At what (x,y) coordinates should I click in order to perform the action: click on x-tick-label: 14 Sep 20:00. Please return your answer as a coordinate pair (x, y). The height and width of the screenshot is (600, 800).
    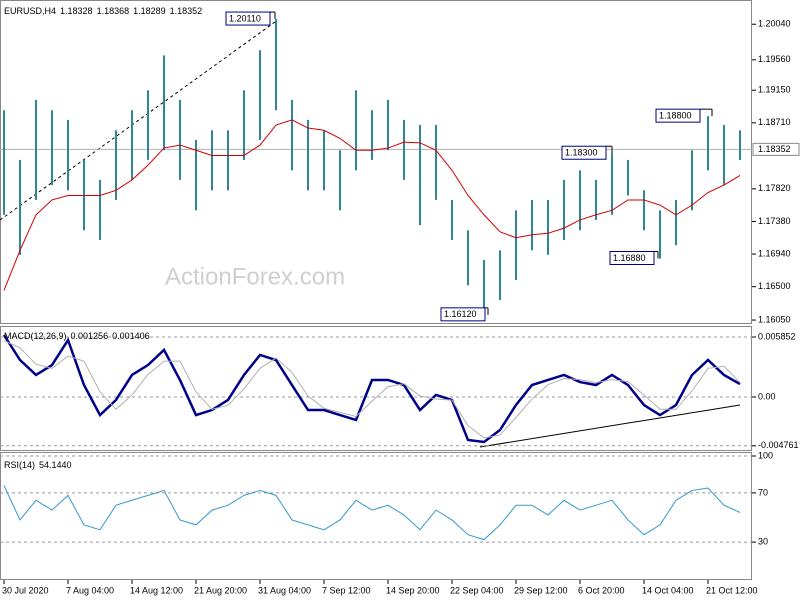
    Looking at the image, I should click on (413, 590).